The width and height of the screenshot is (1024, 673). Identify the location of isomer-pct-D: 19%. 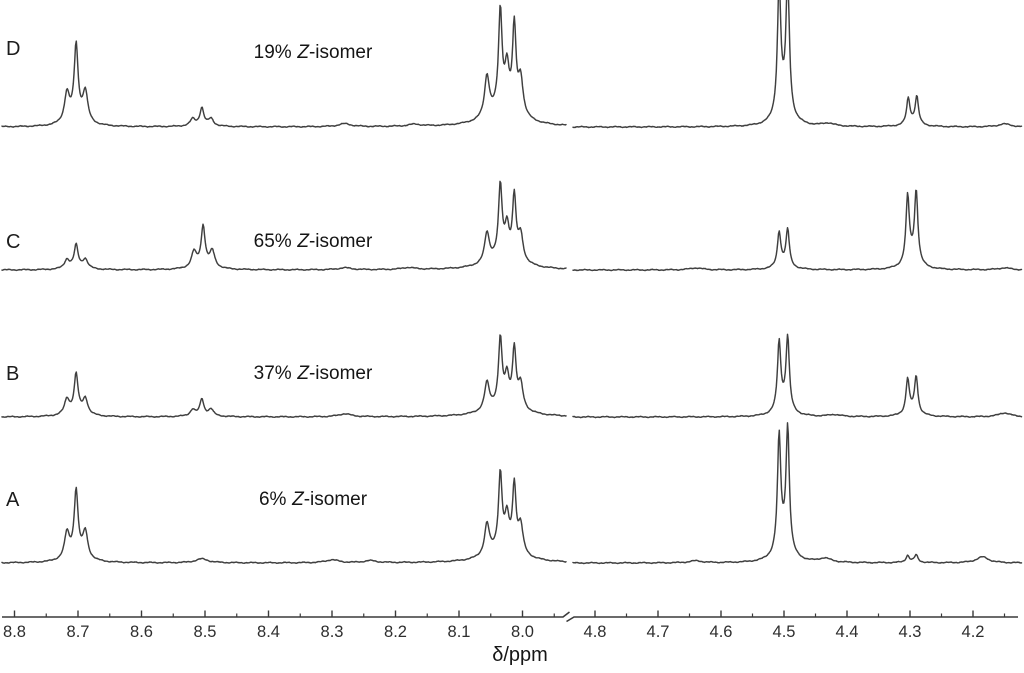
(272, 52).